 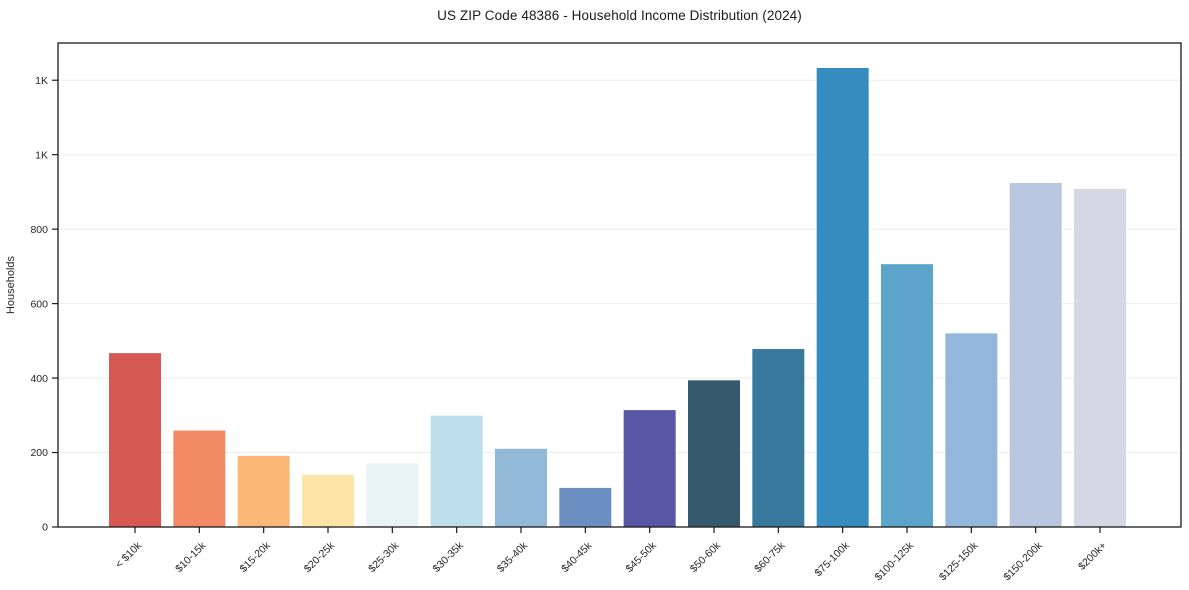 I want to click on y-tick-label: 600, so click(x=39, y=304).